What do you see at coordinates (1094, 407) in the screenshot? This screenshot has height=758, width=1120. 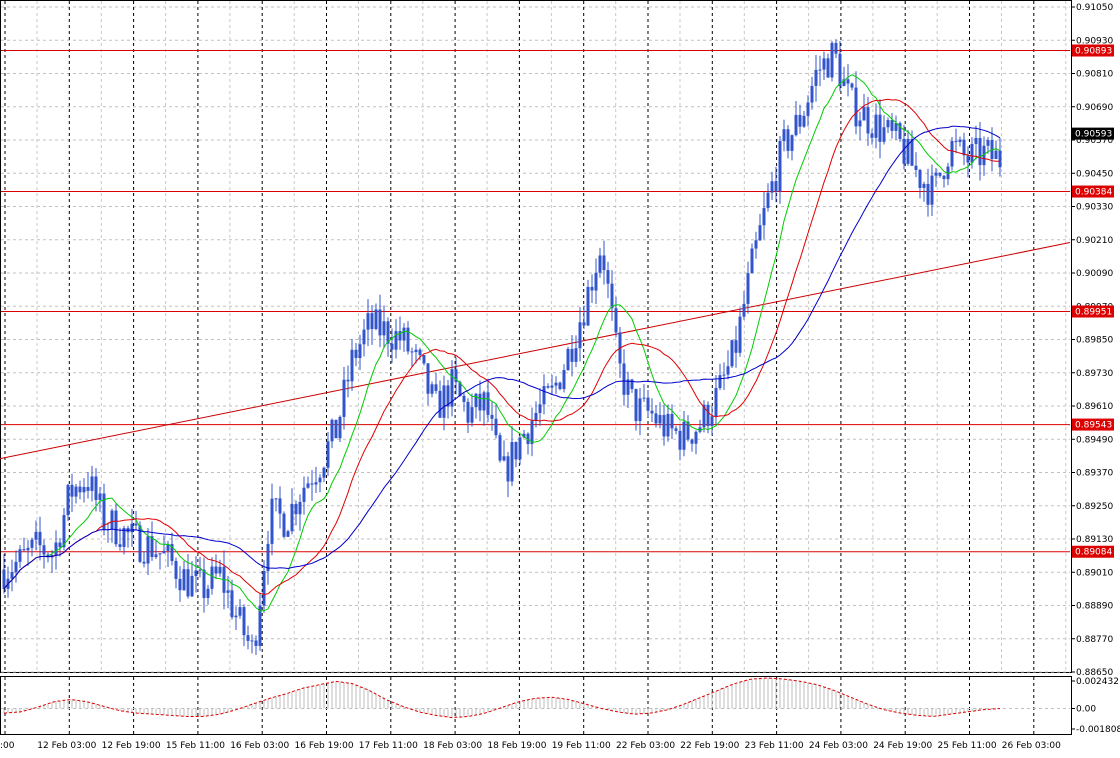 I see `price-tick-label: 0.89610` at bounding box center [1094, 407].